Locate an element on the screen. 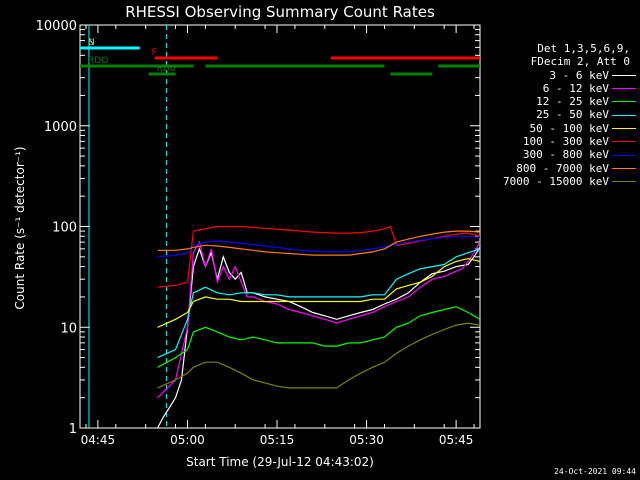 Image resolution: width=640 pixels, height=480 pixels. x-axis-label: Start Time (29-Jul-12 04:43:02) is located at coordinates (280, 462).